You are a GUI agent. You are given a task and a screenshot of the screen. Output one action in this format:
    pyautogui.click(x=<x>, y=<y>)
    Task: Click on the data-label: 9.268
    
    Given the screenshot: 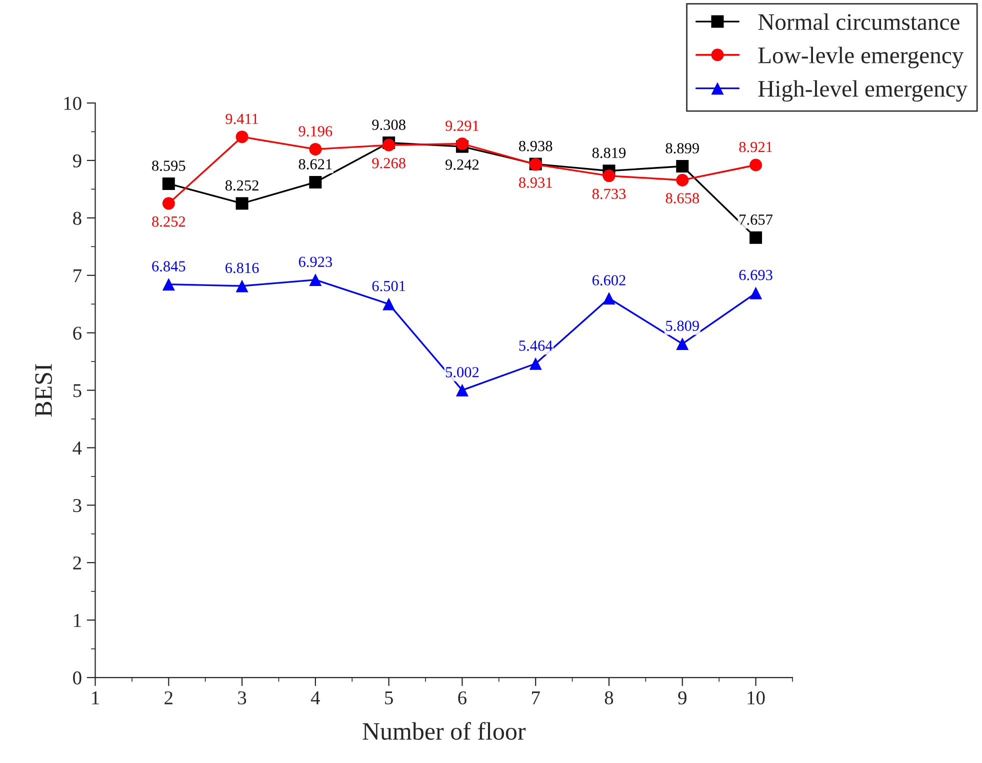 What is the action you would take?
    pyautogui.click(x=389, y=163)
    